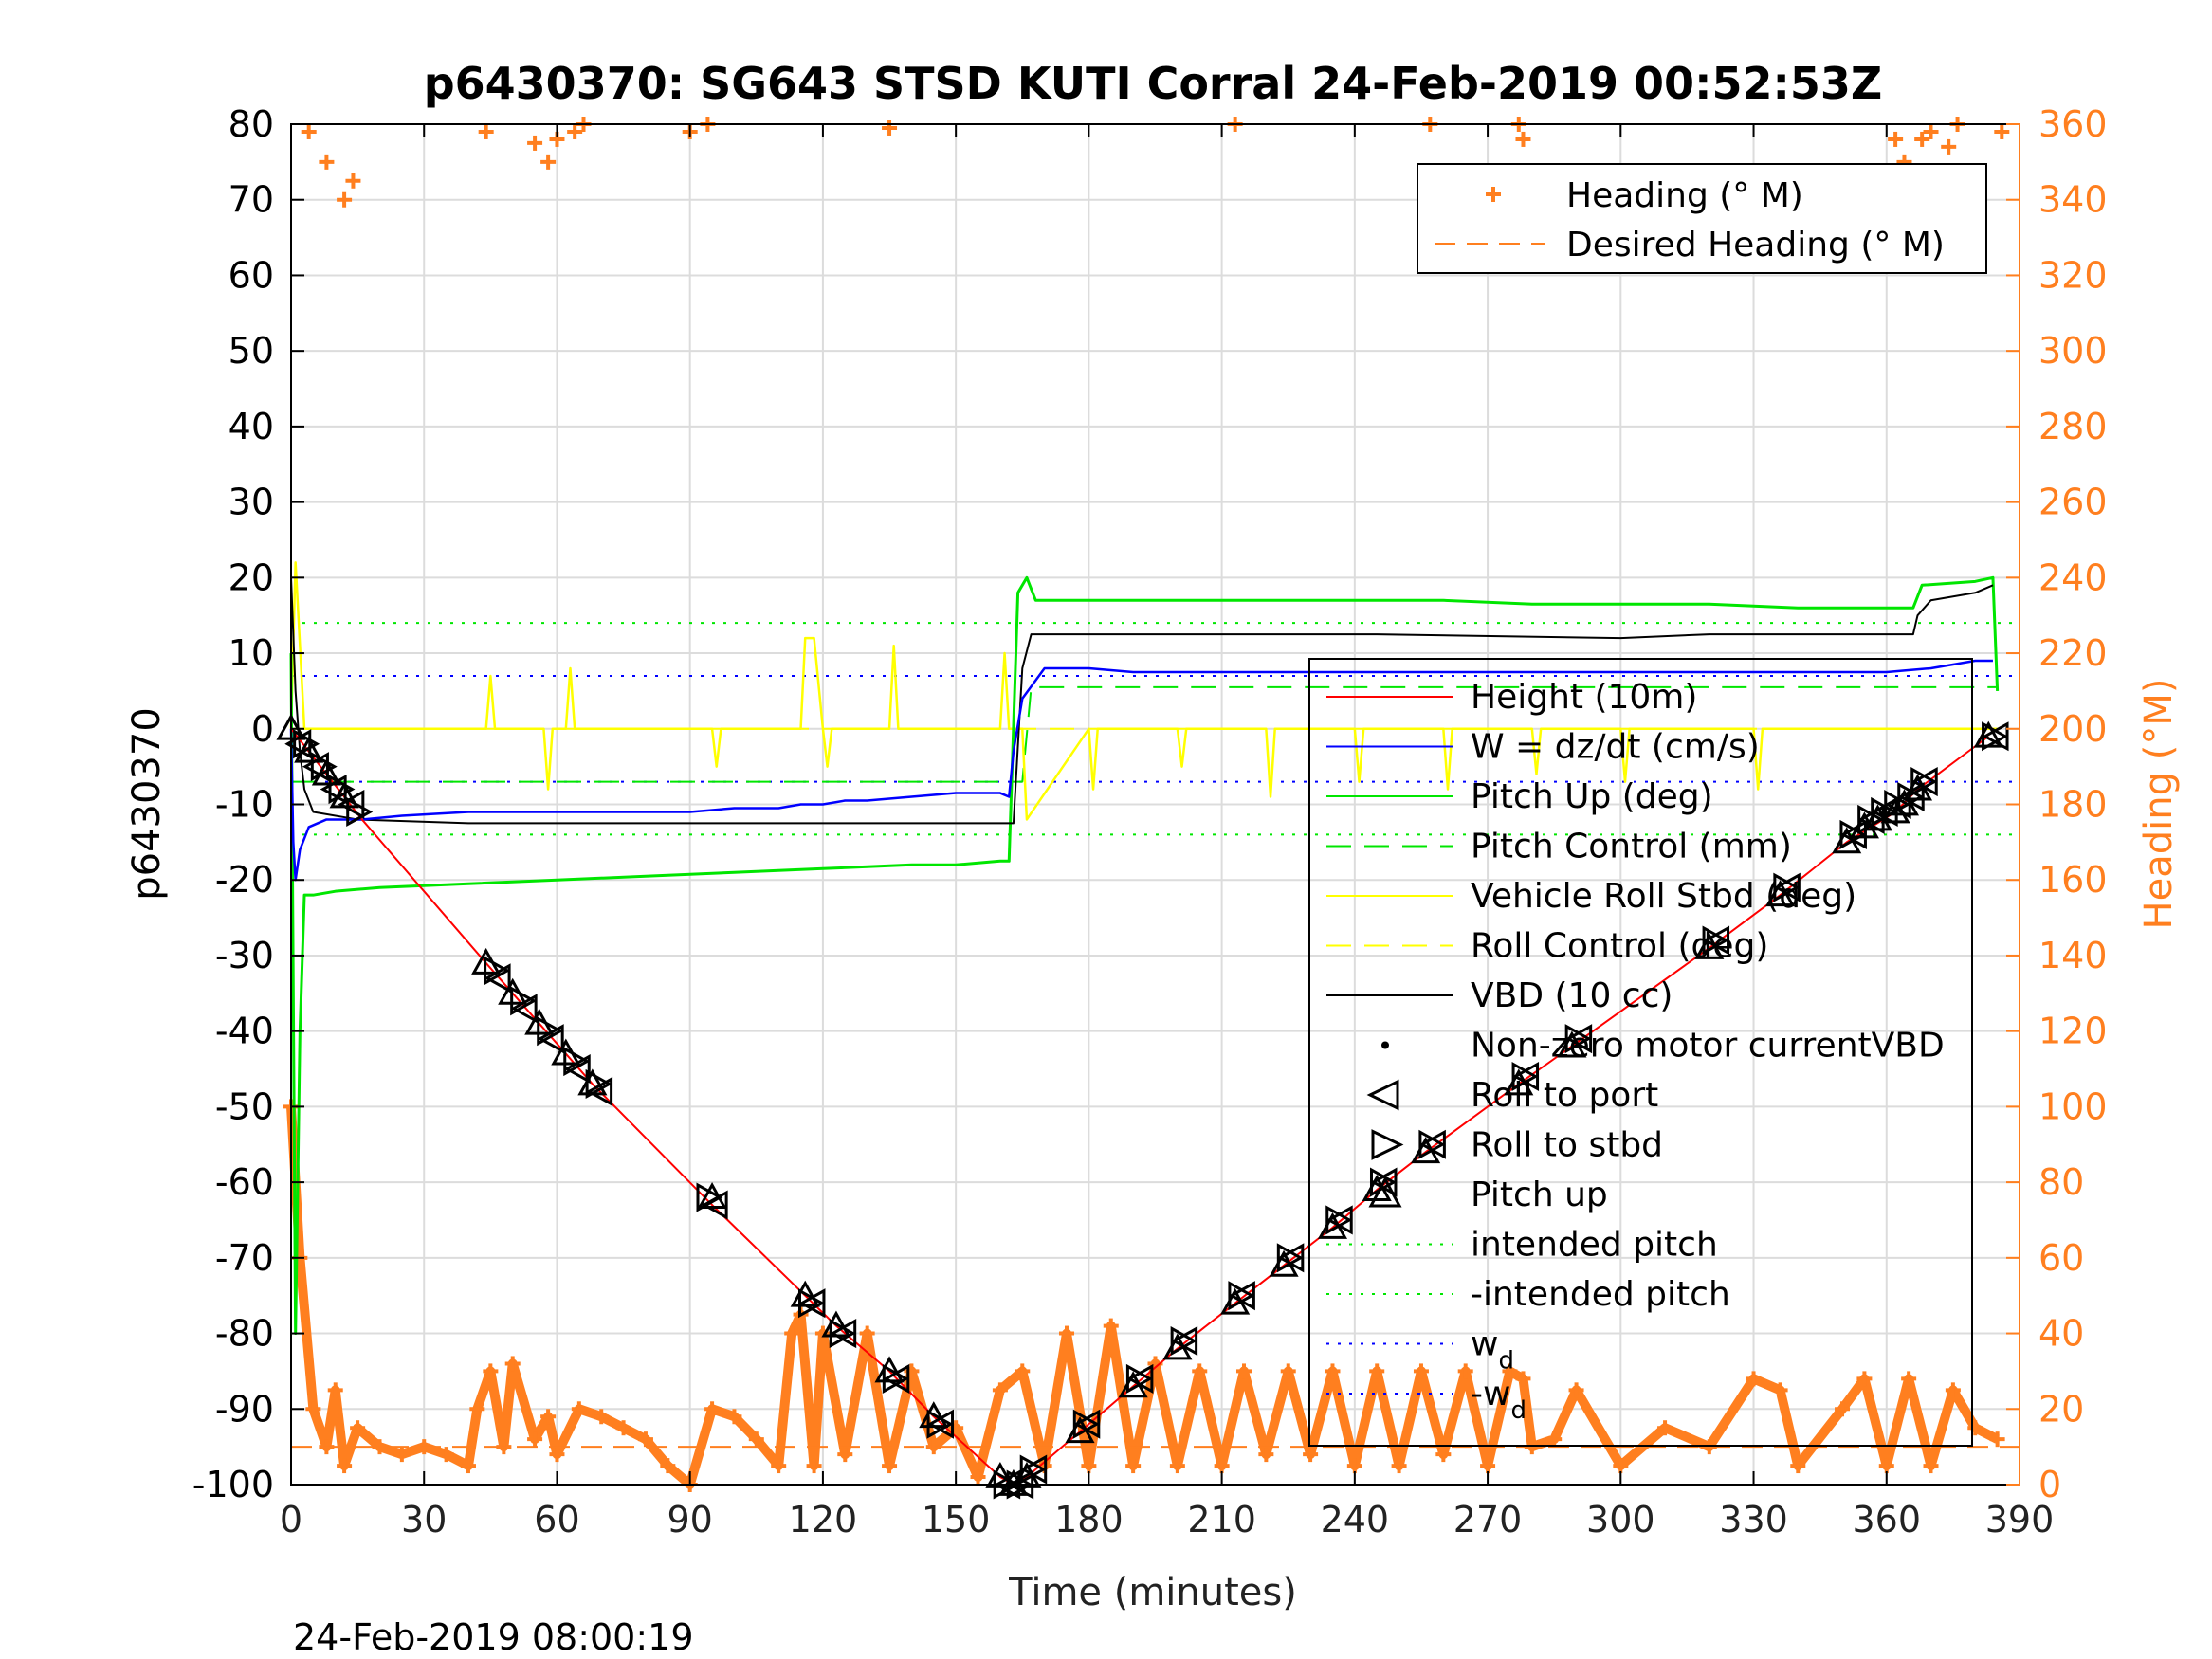 Image resolution: width=2212 pixels, height=1659 pixels. Describe the element at coordinates (1663, 896) in the screenshot. I see `legend-entry: Vehicle Roll Stbd (deg)` at that location.